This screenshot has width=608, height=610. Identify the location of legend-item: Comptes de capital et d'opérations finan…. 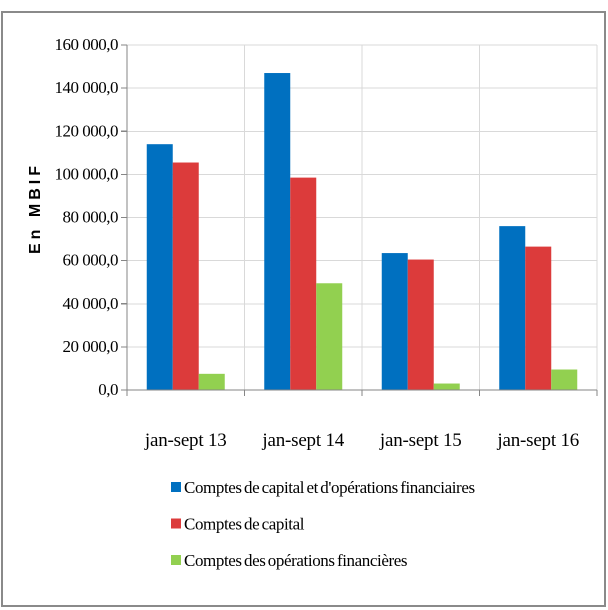
(323, 487).